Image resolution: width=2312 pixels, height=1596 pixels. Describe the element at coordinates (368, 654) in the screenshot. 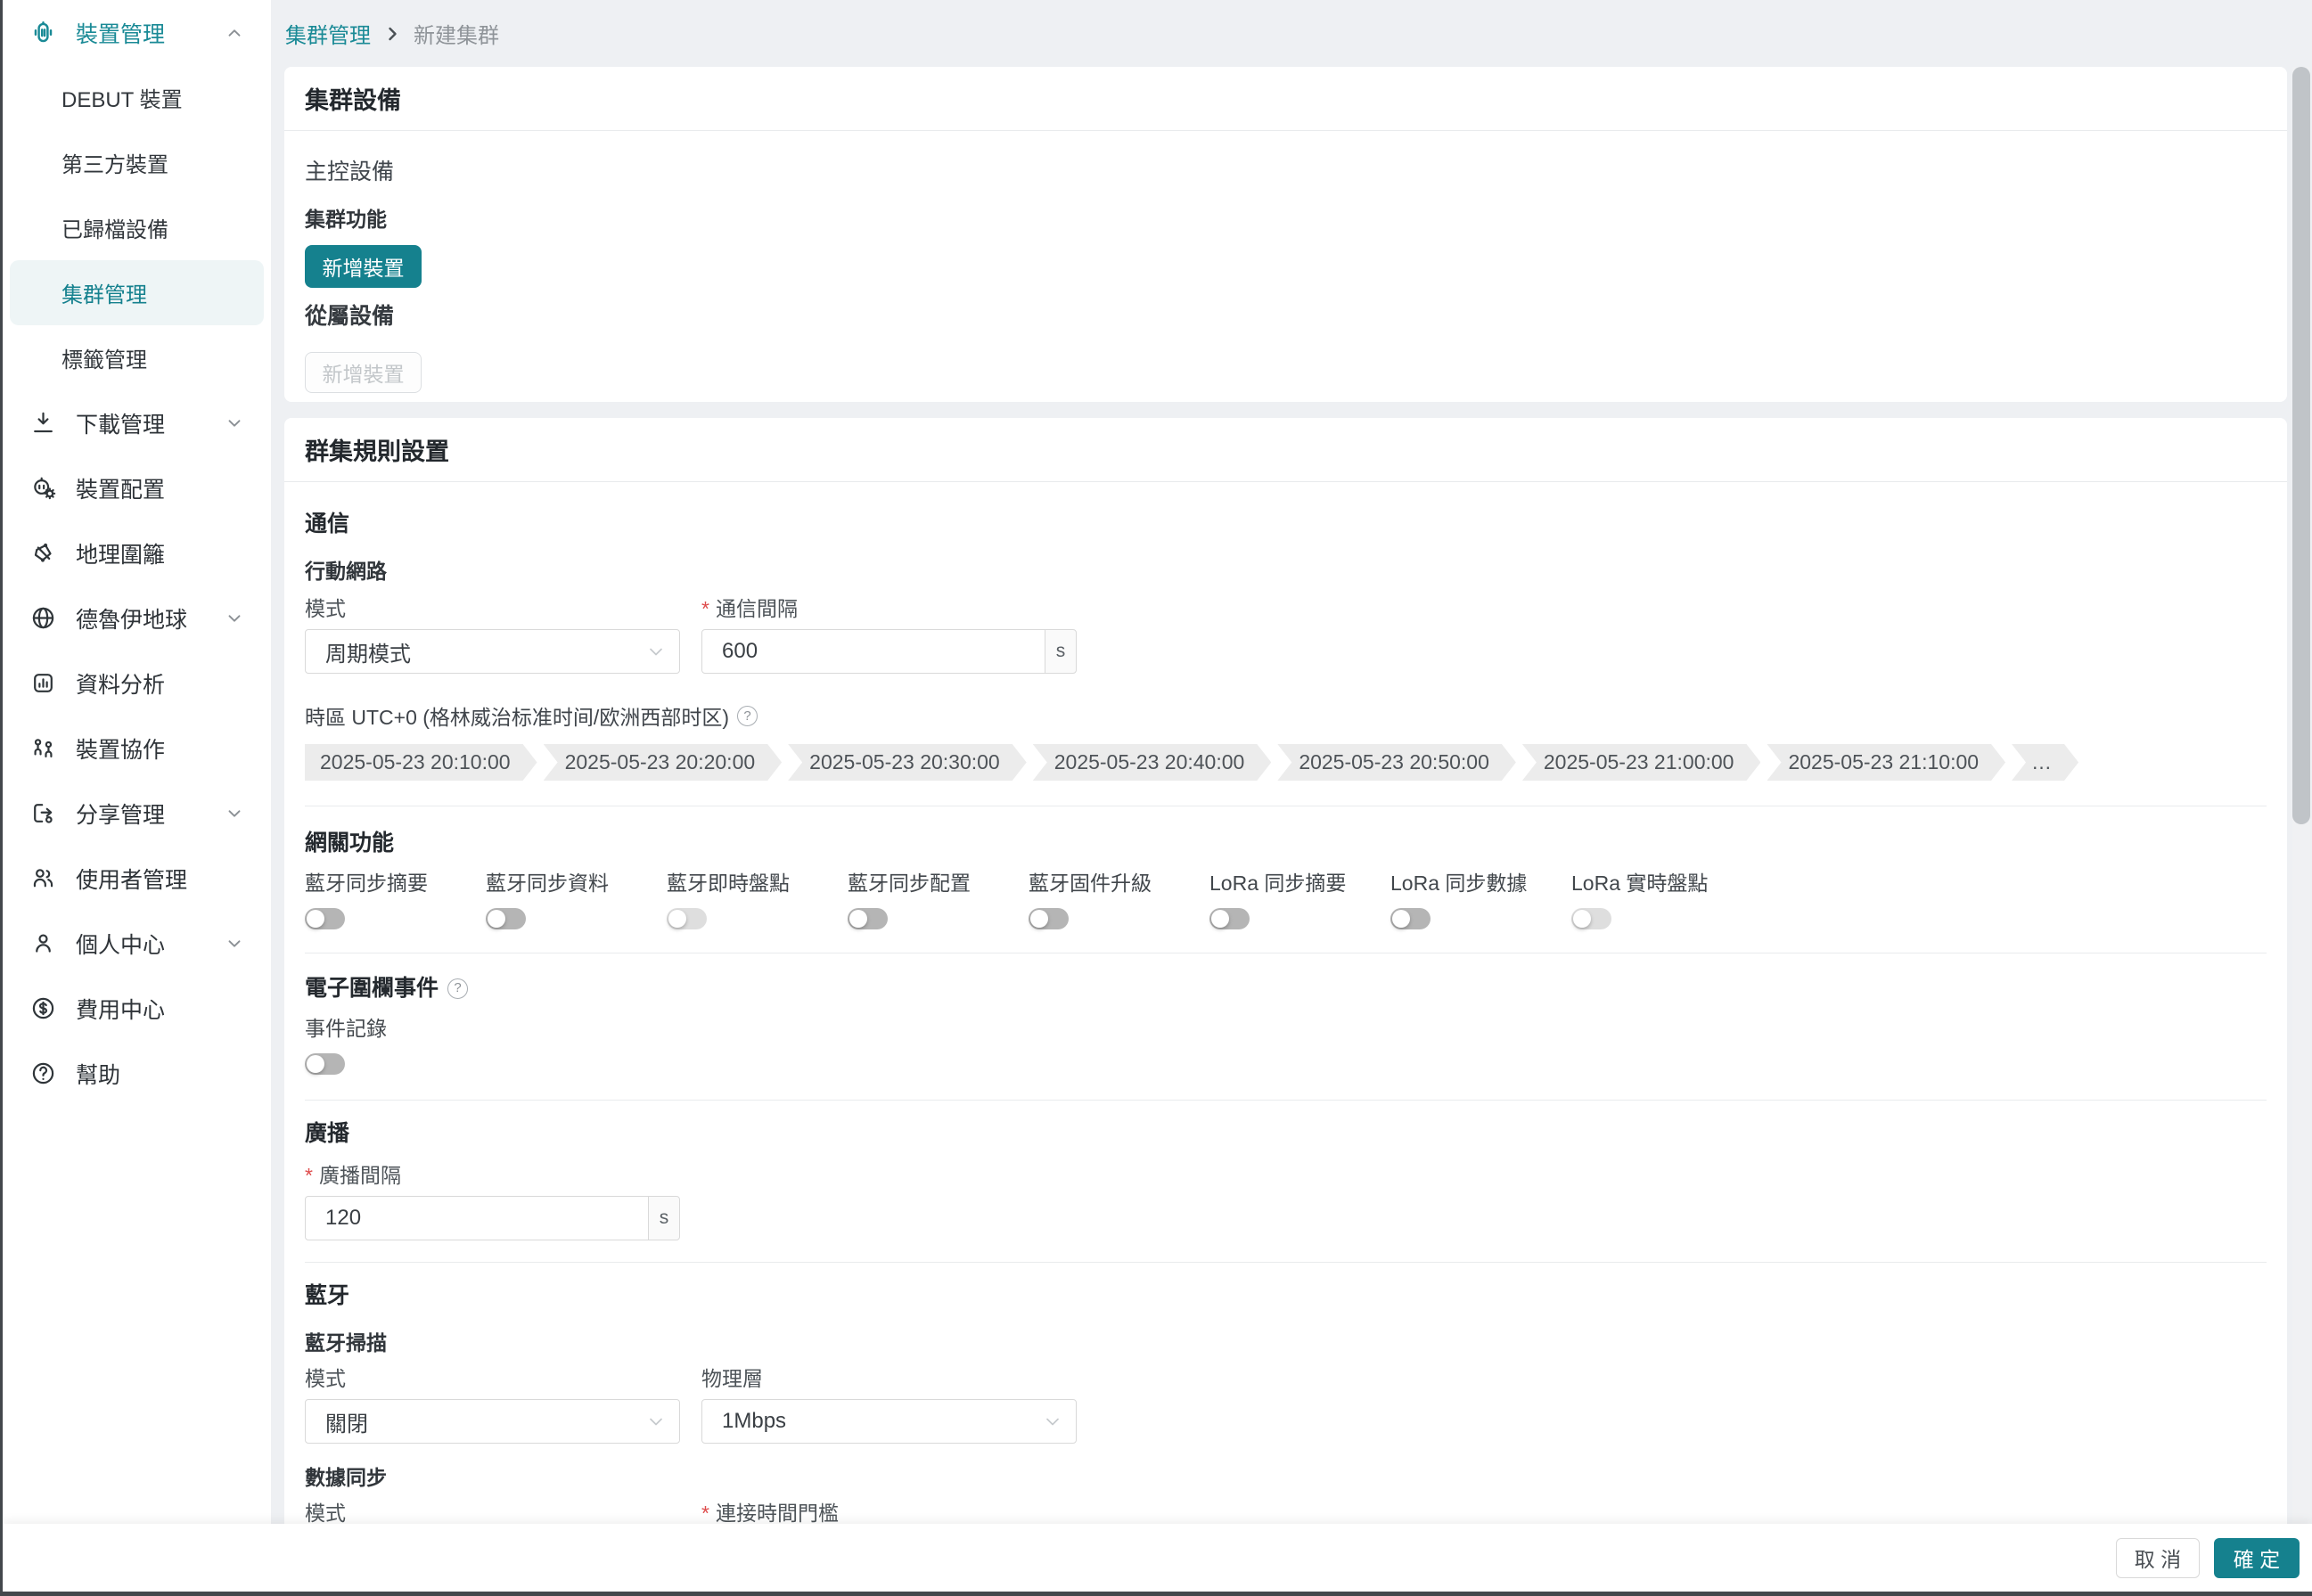

I see `comm-mode-select-value: 周期模式` at that location.